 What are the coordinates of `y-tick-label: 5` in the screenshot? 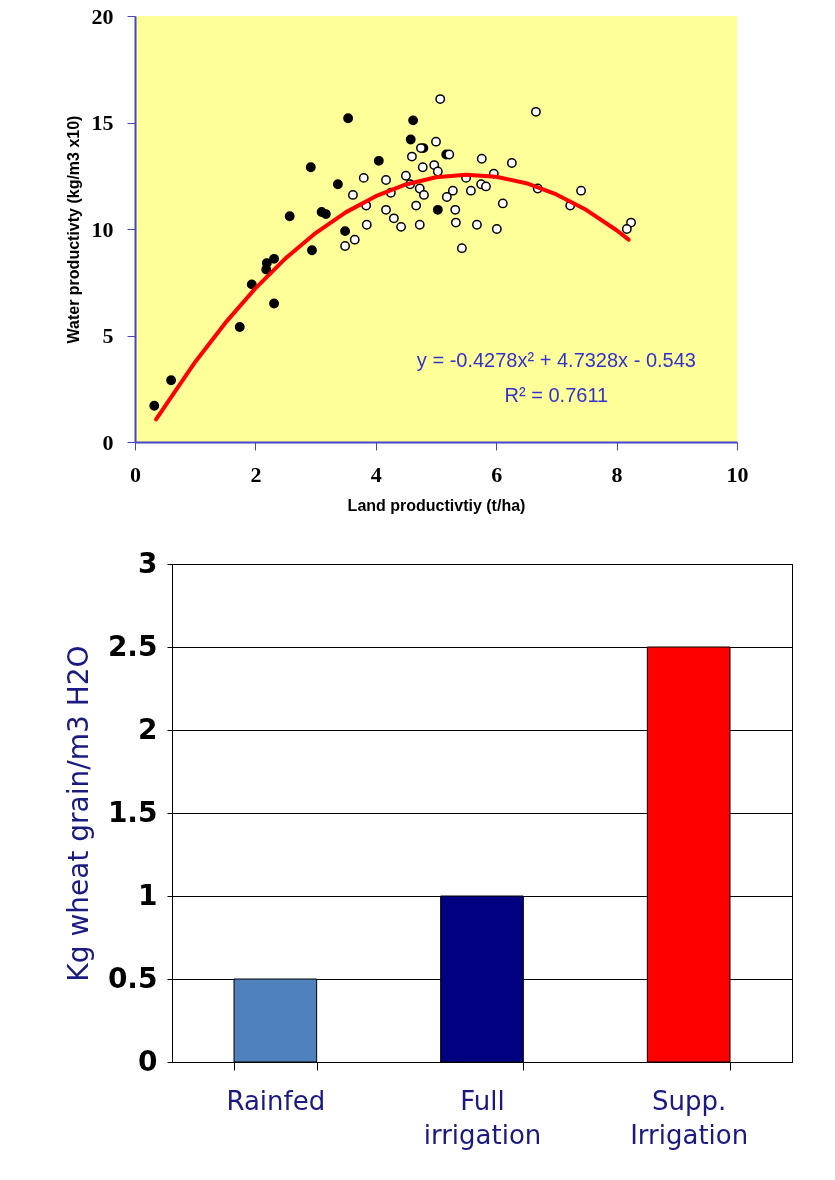 It's located at (108, 335).